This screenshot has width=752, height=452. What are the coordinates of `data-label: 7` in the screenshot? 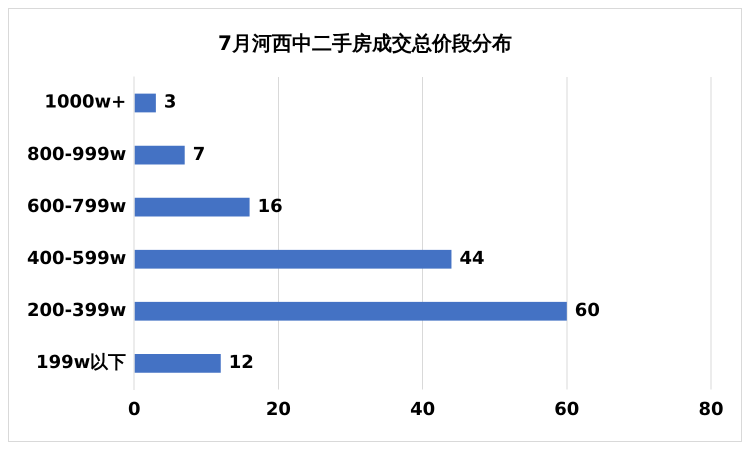 It's located at (199, 154).